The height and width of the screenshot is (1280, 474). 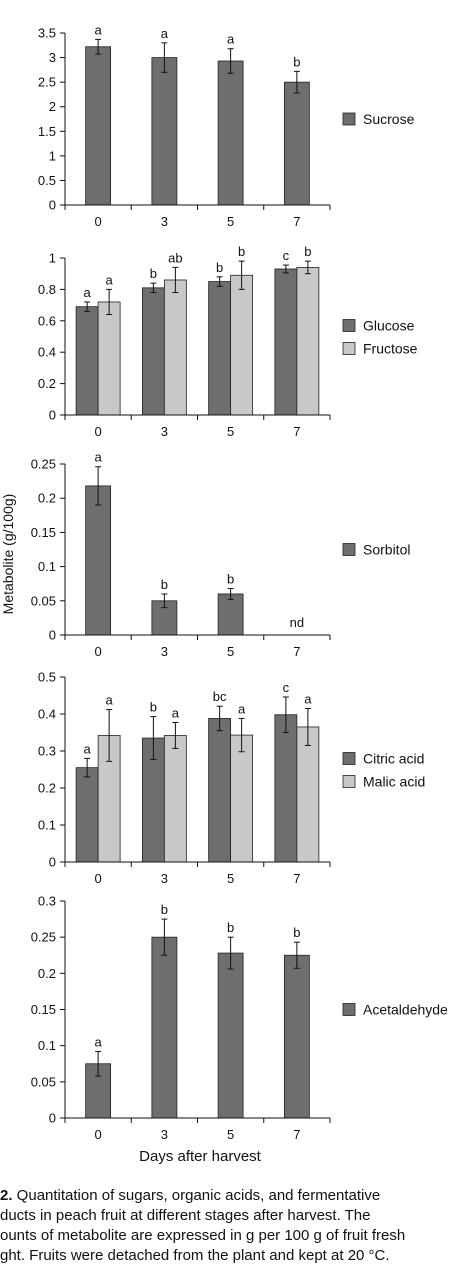 I want to click on y-axis-label: Metabolite (g/100g), so click(x=8, y=554).